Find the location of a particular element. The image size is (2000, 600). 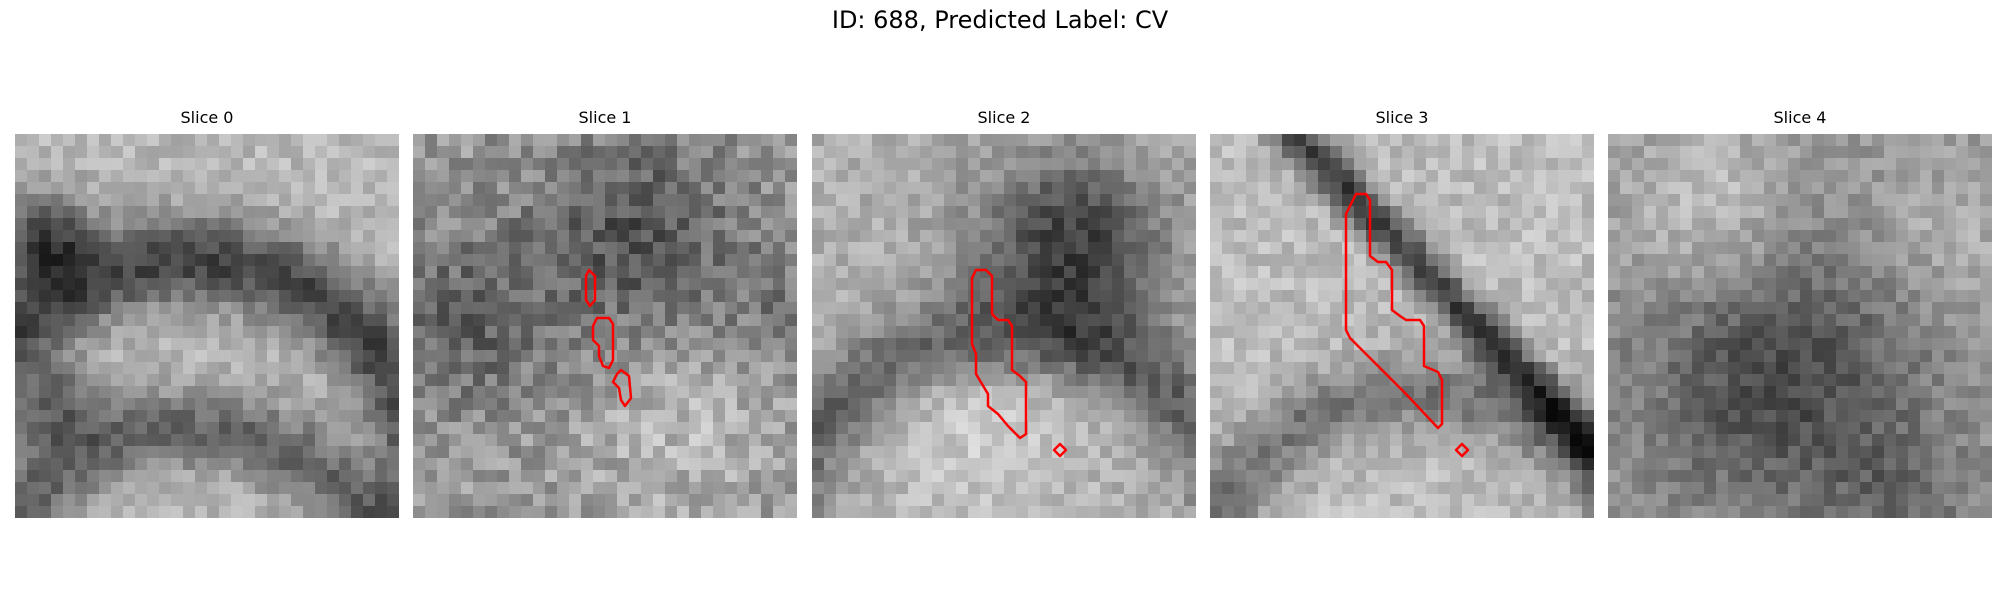

slice-title-4: Slice 4 is located at coordinates (1800, 117).